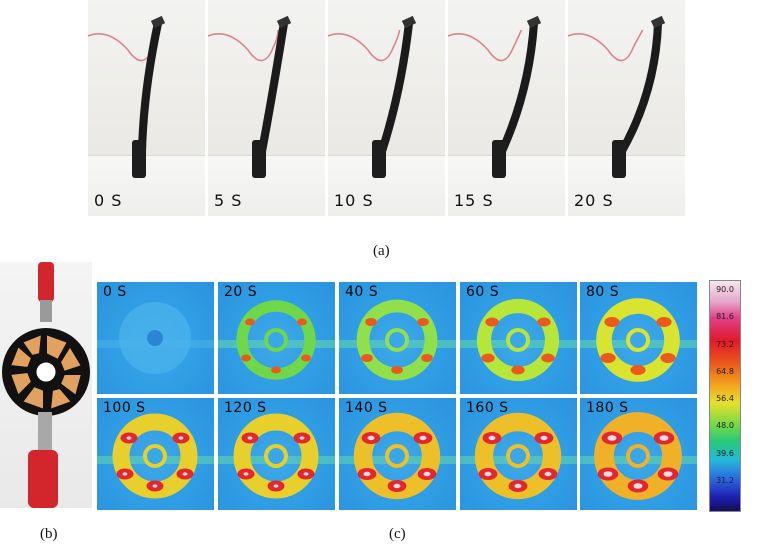  I want to click on heated-ring, so click(276, 340).